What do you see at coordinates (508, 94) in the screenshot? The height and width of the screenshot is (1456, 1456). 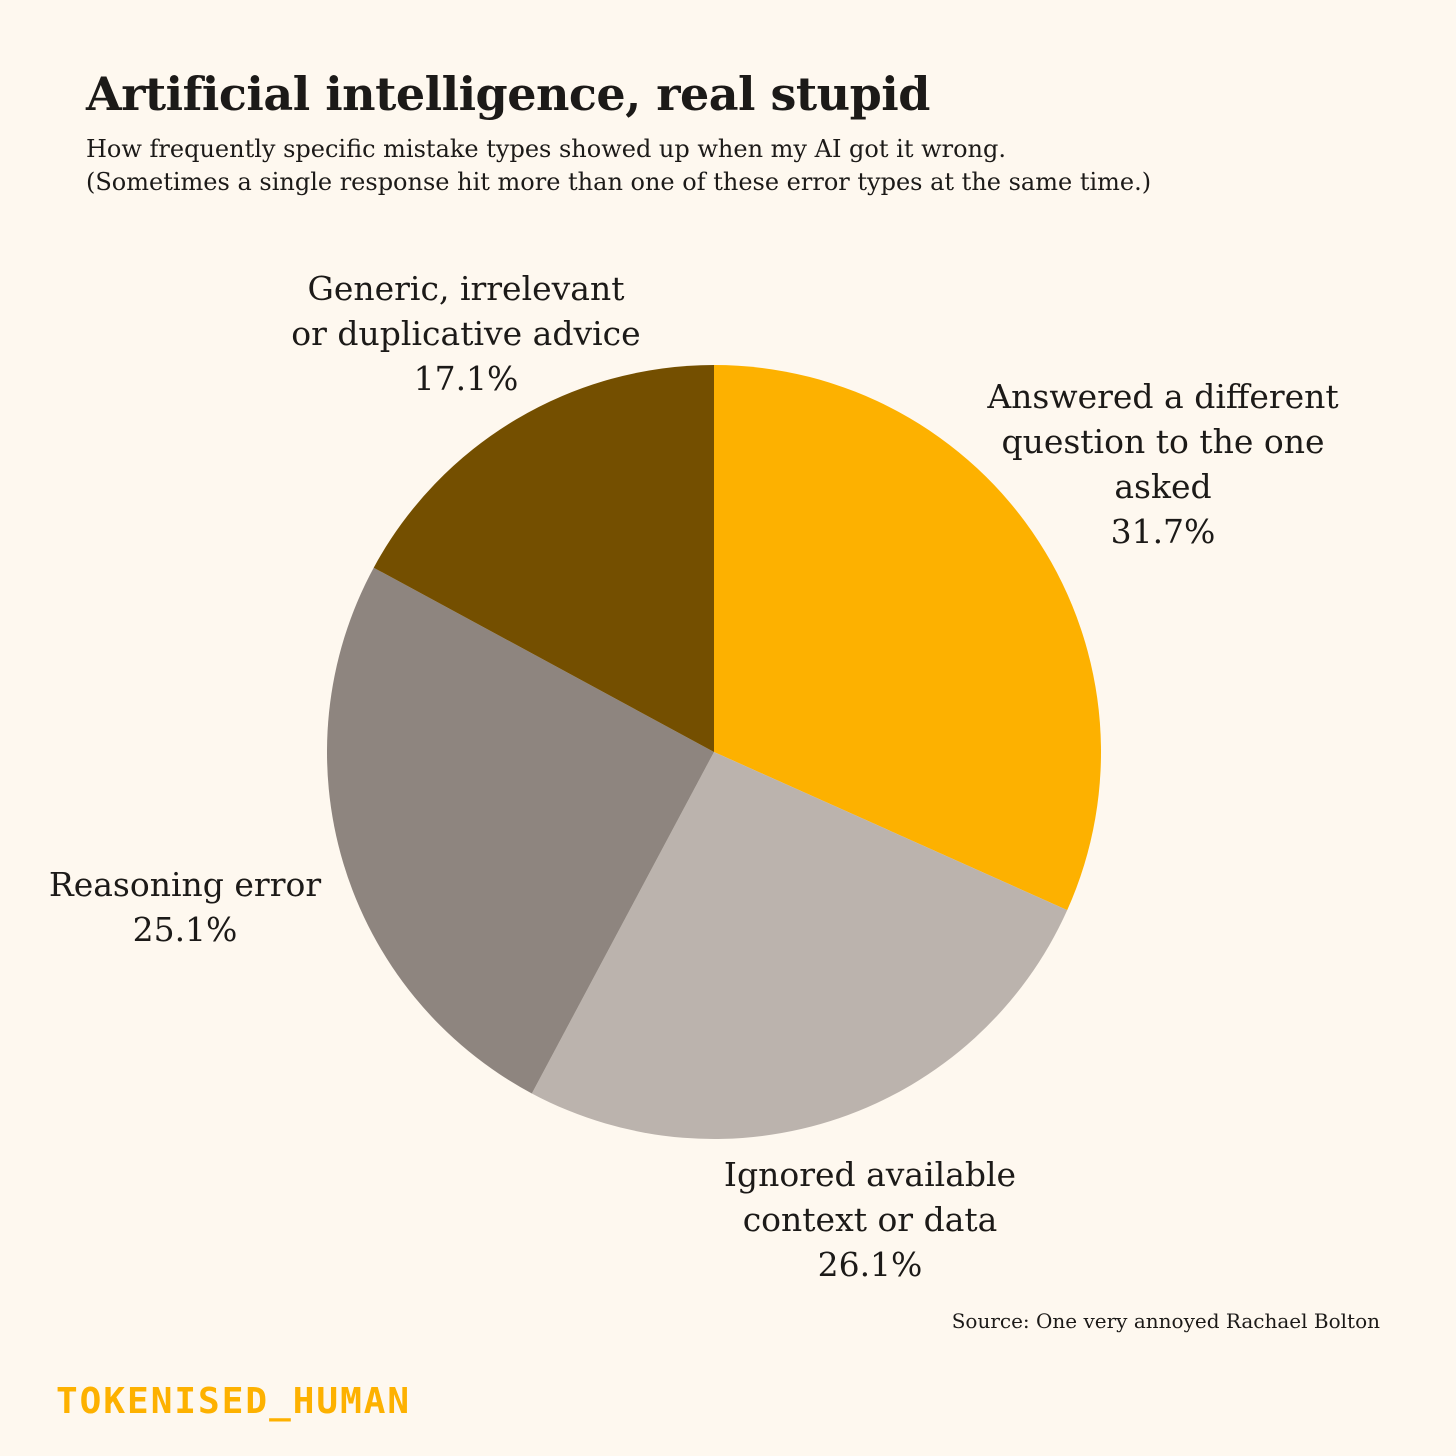 I see `chart-title: Artificial intelligence, real stupid` at bounding box center [508, 94].